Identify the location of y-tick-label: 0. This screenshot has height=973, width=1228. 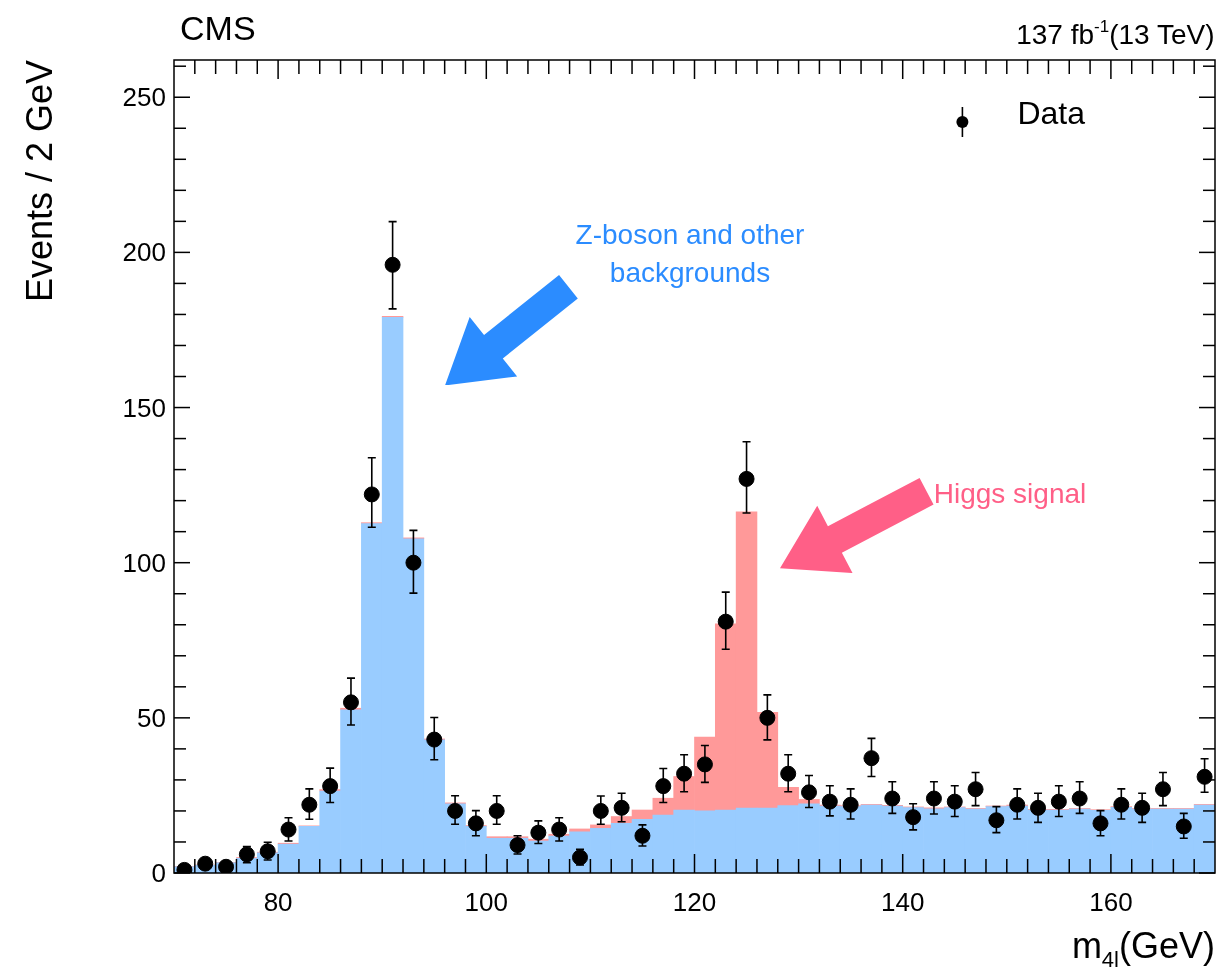
(158, 873).